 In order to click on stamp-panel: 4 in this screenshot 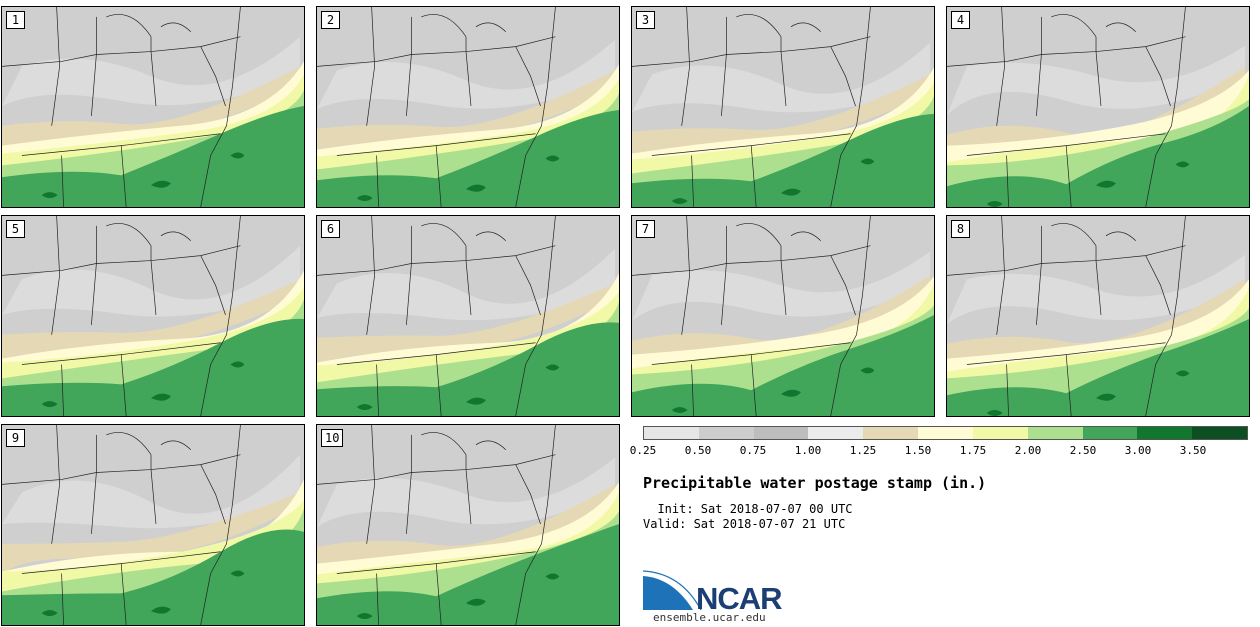, I will do `click(1098, 107)`.